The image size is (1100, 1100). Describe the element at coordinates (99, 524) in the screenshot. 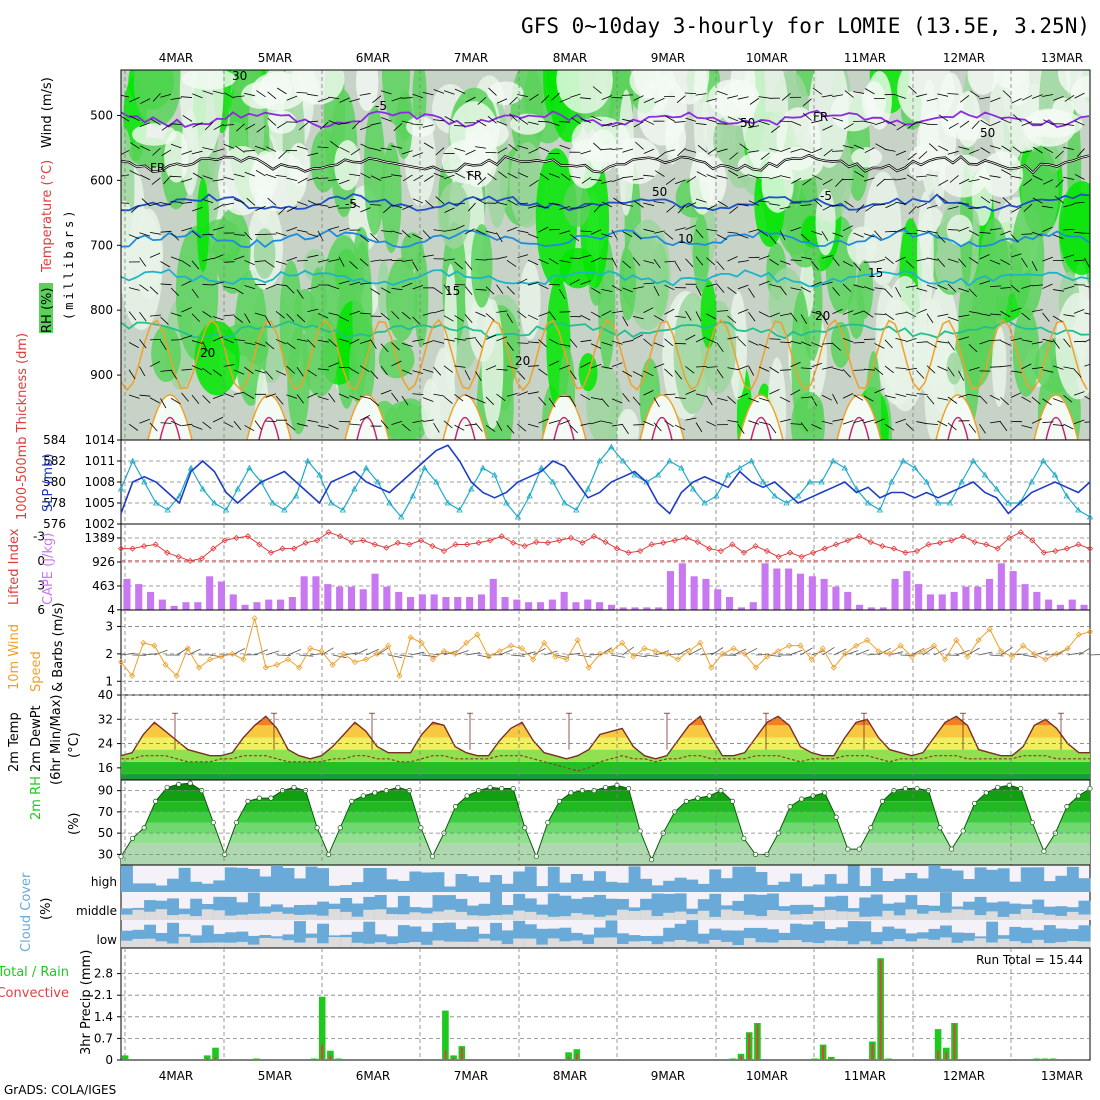

I see `slp-tick: 1002` at that location.